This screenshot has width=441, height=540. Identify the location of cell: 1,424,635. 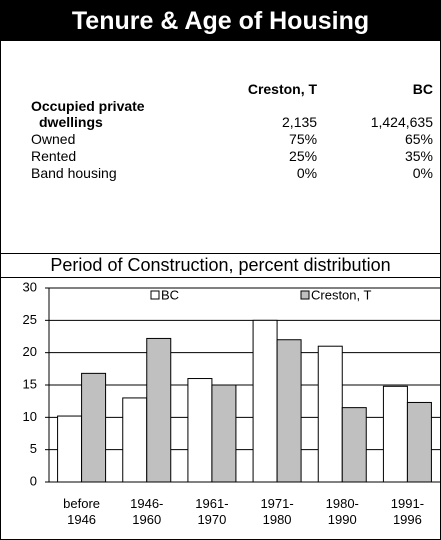
(401, 122).